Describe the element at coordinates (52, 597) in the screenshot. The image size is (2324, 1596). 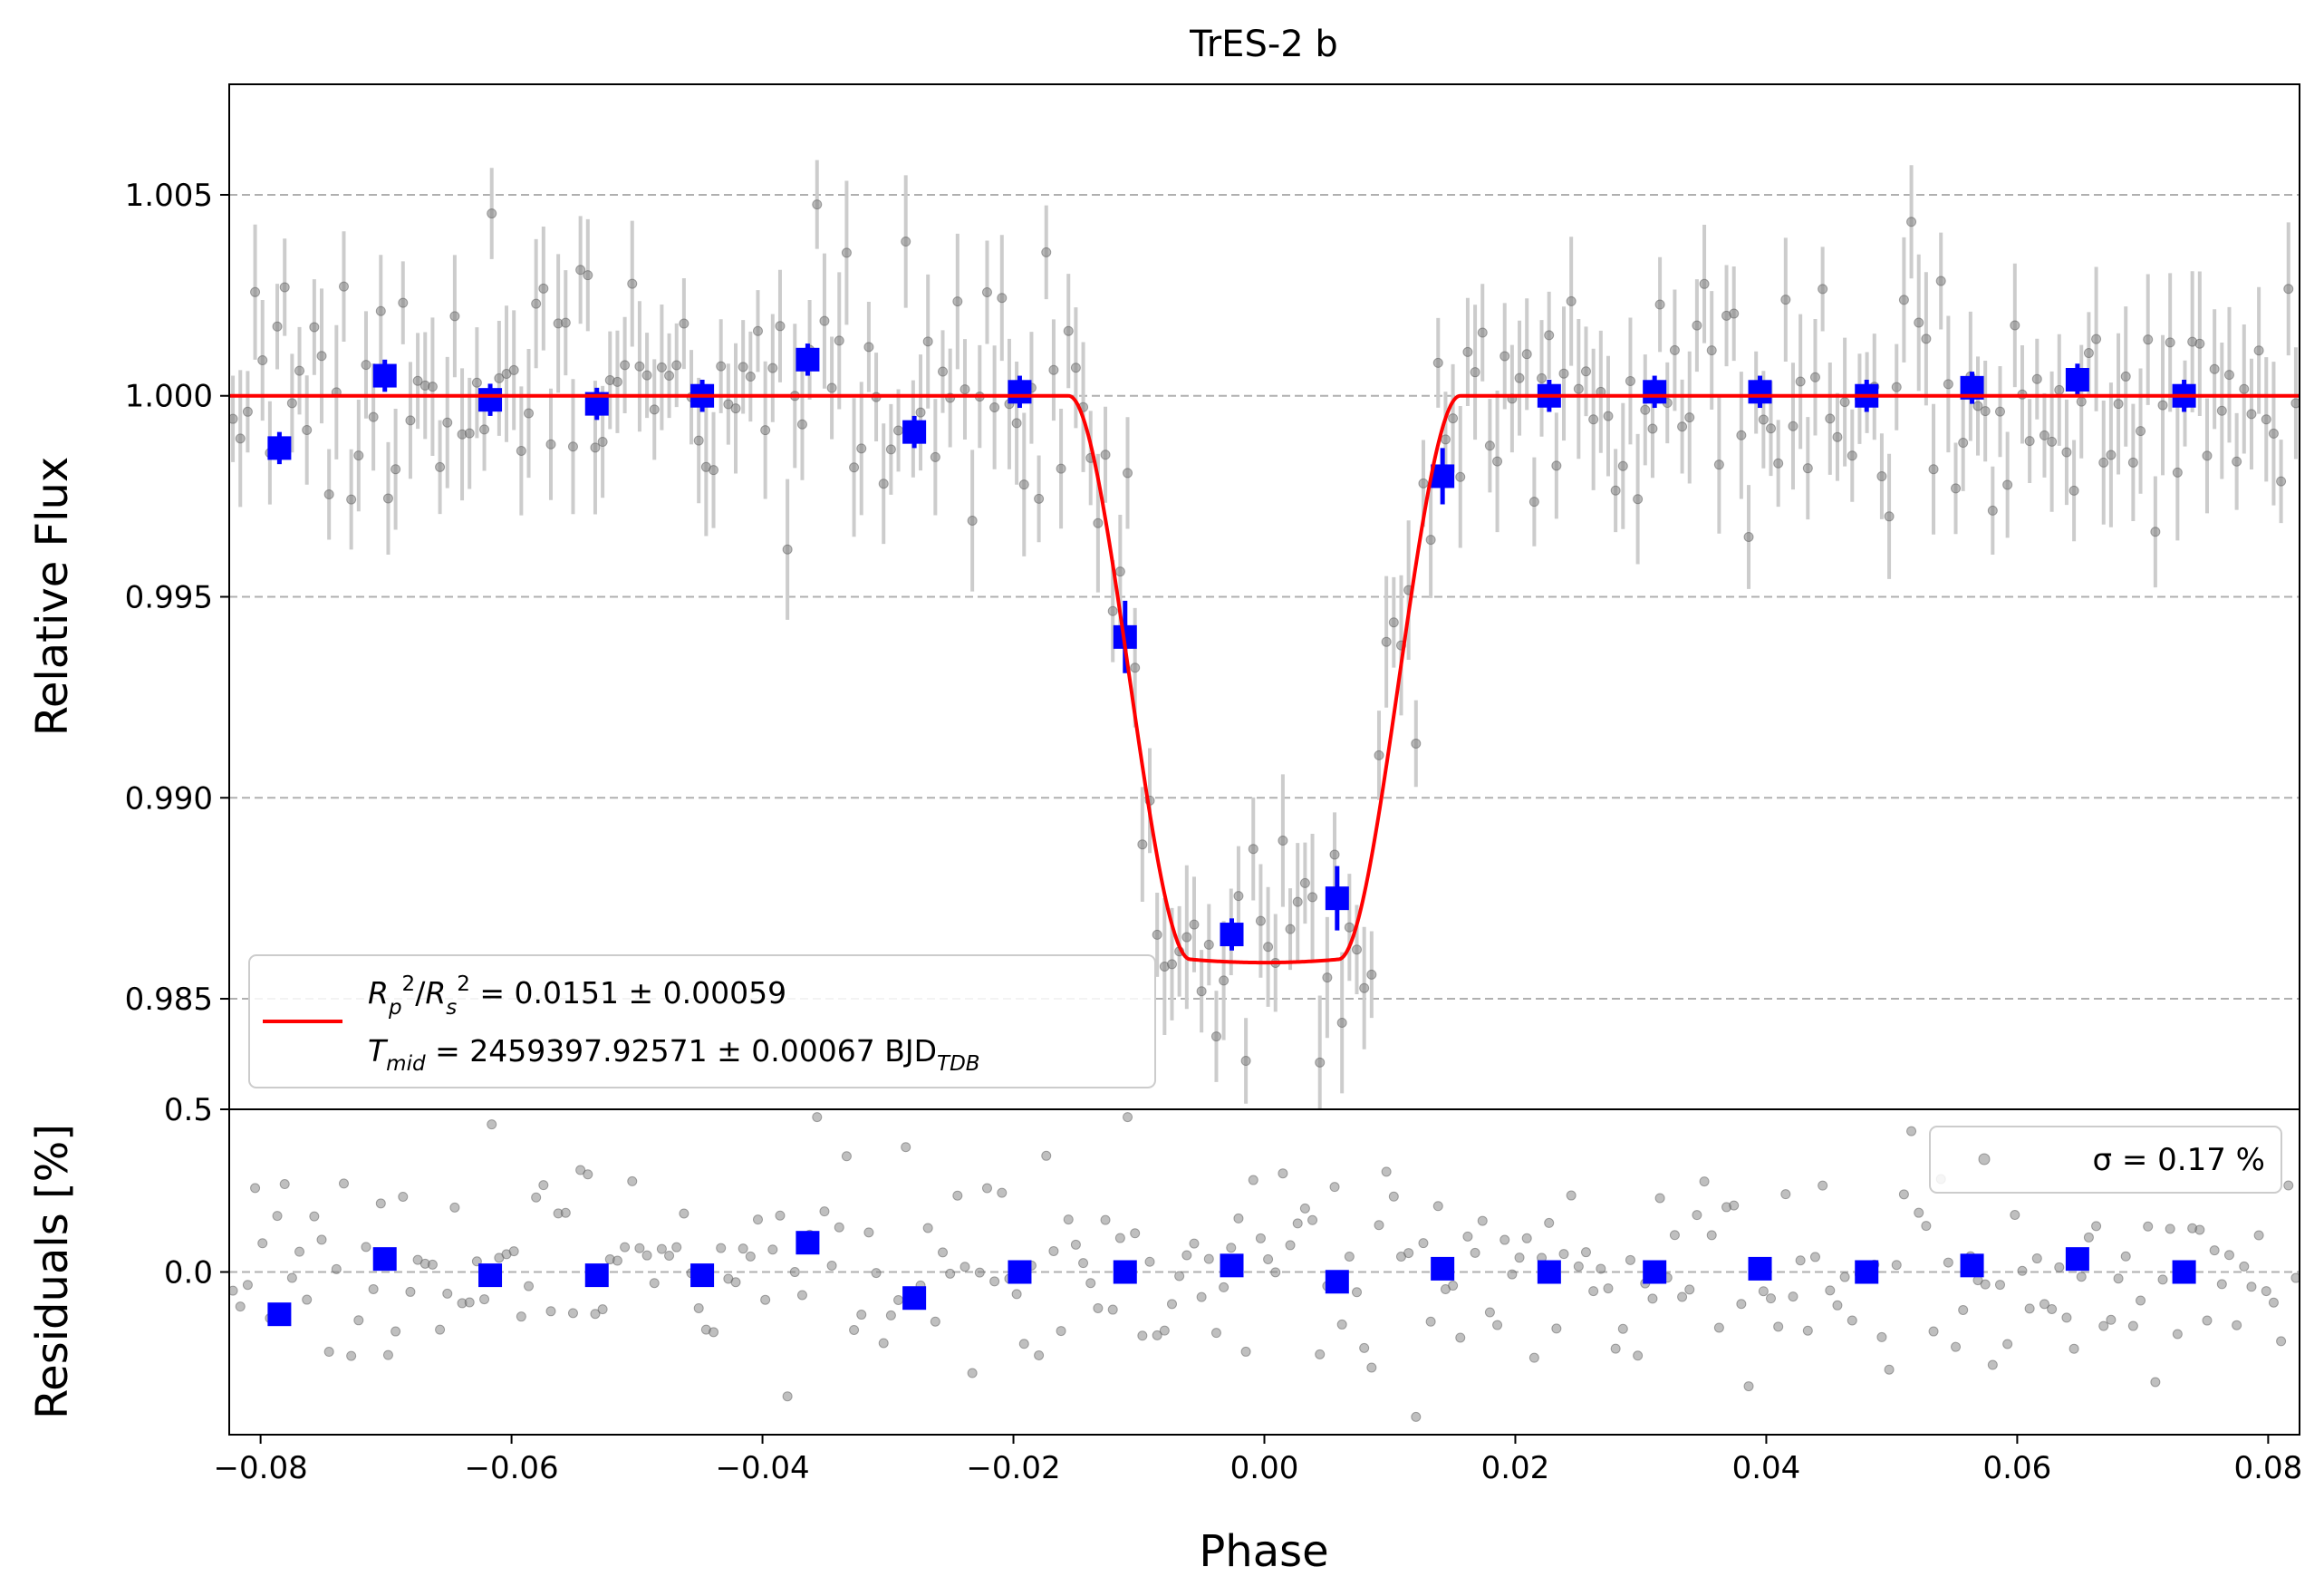
I see `y-axis-label-flux: Relative Flux` at that location.